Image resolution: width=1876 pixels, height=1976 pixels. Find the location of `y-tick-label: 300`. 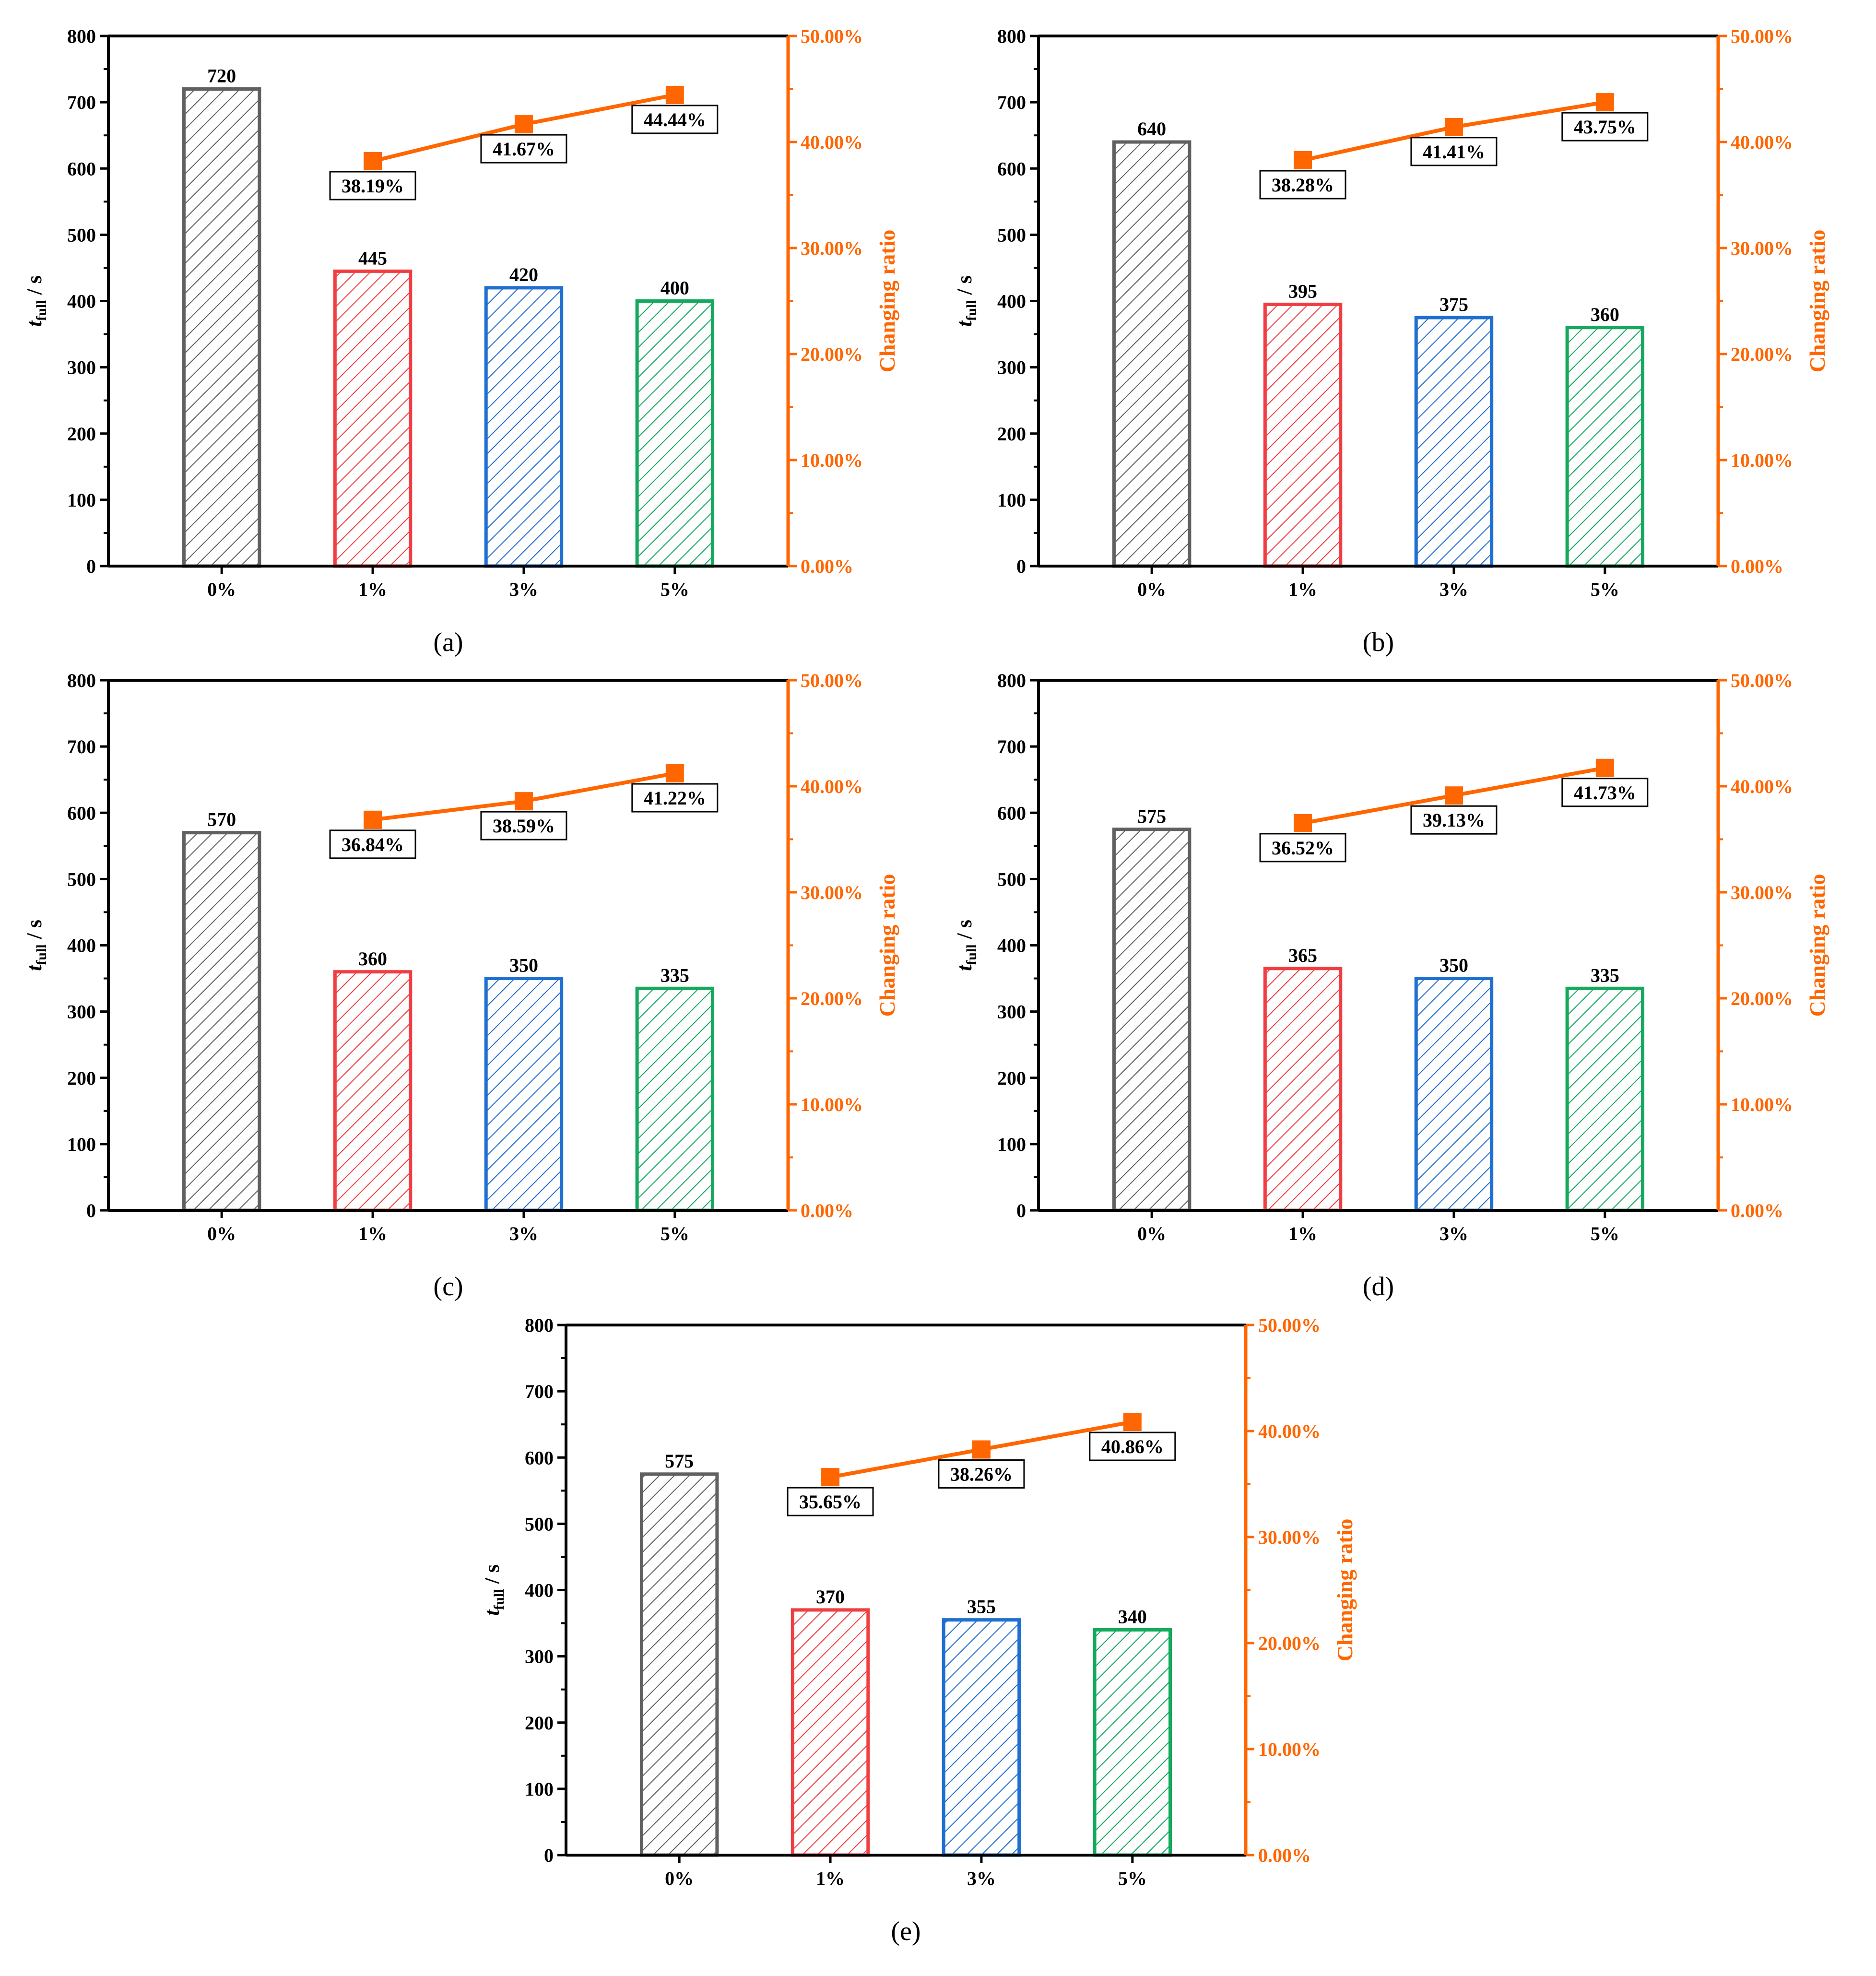

y-tick-label: 300 is located at coordinates (1011, 368).